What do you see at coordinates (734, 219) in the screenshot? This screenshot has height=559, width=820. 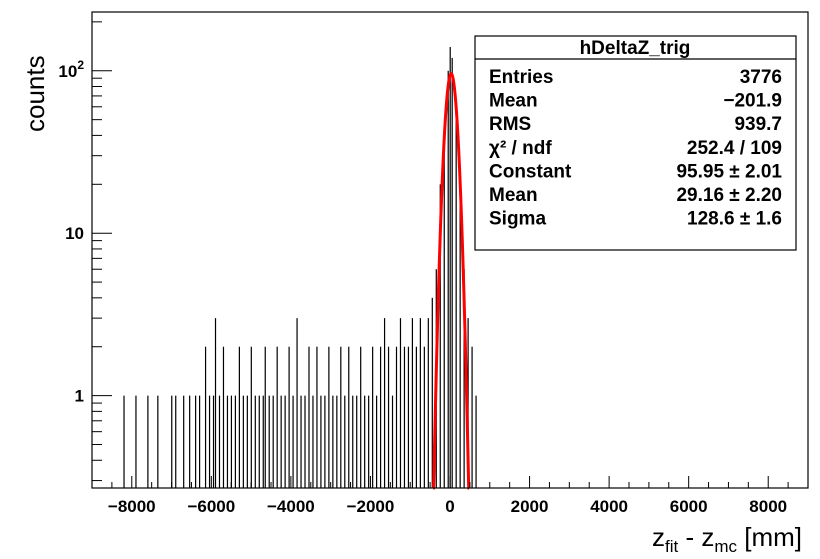 I see `stats-row-value: 128.6 ± 1.6` at bounding box center [734, 219].